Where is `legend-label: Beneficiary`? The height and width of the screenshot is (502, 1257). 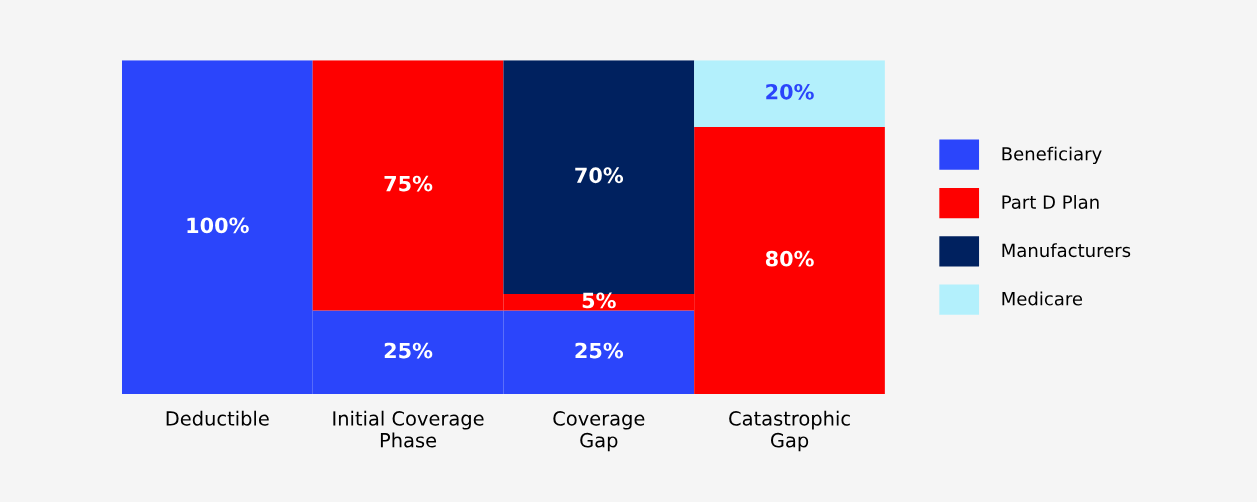
legend-label: Beneficiary is located at coordinates (1052, 155).